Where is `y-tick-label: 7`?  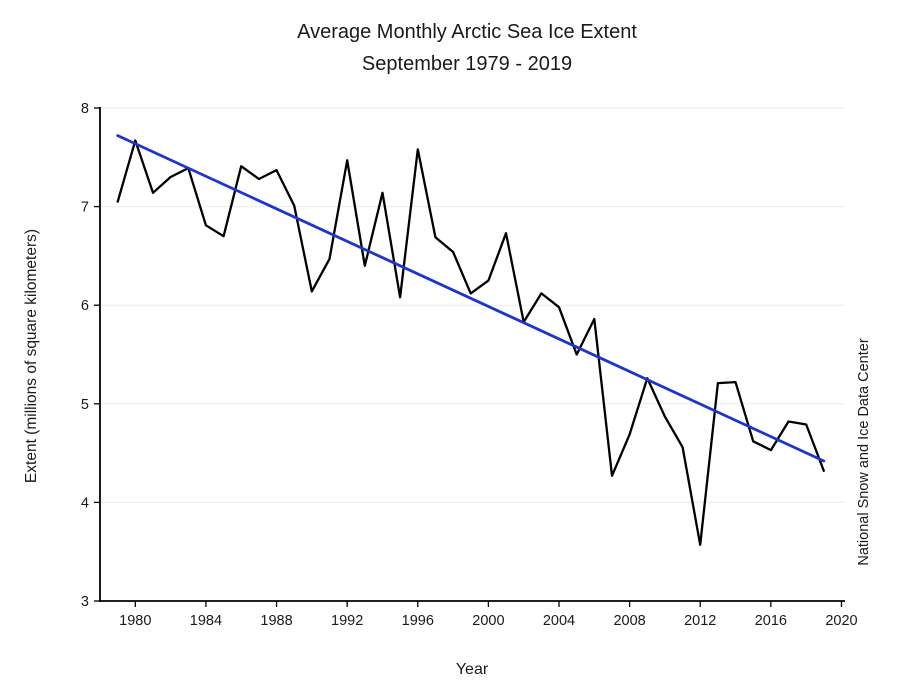 y-tick-label: 7 is located at coordinates (85, 208).